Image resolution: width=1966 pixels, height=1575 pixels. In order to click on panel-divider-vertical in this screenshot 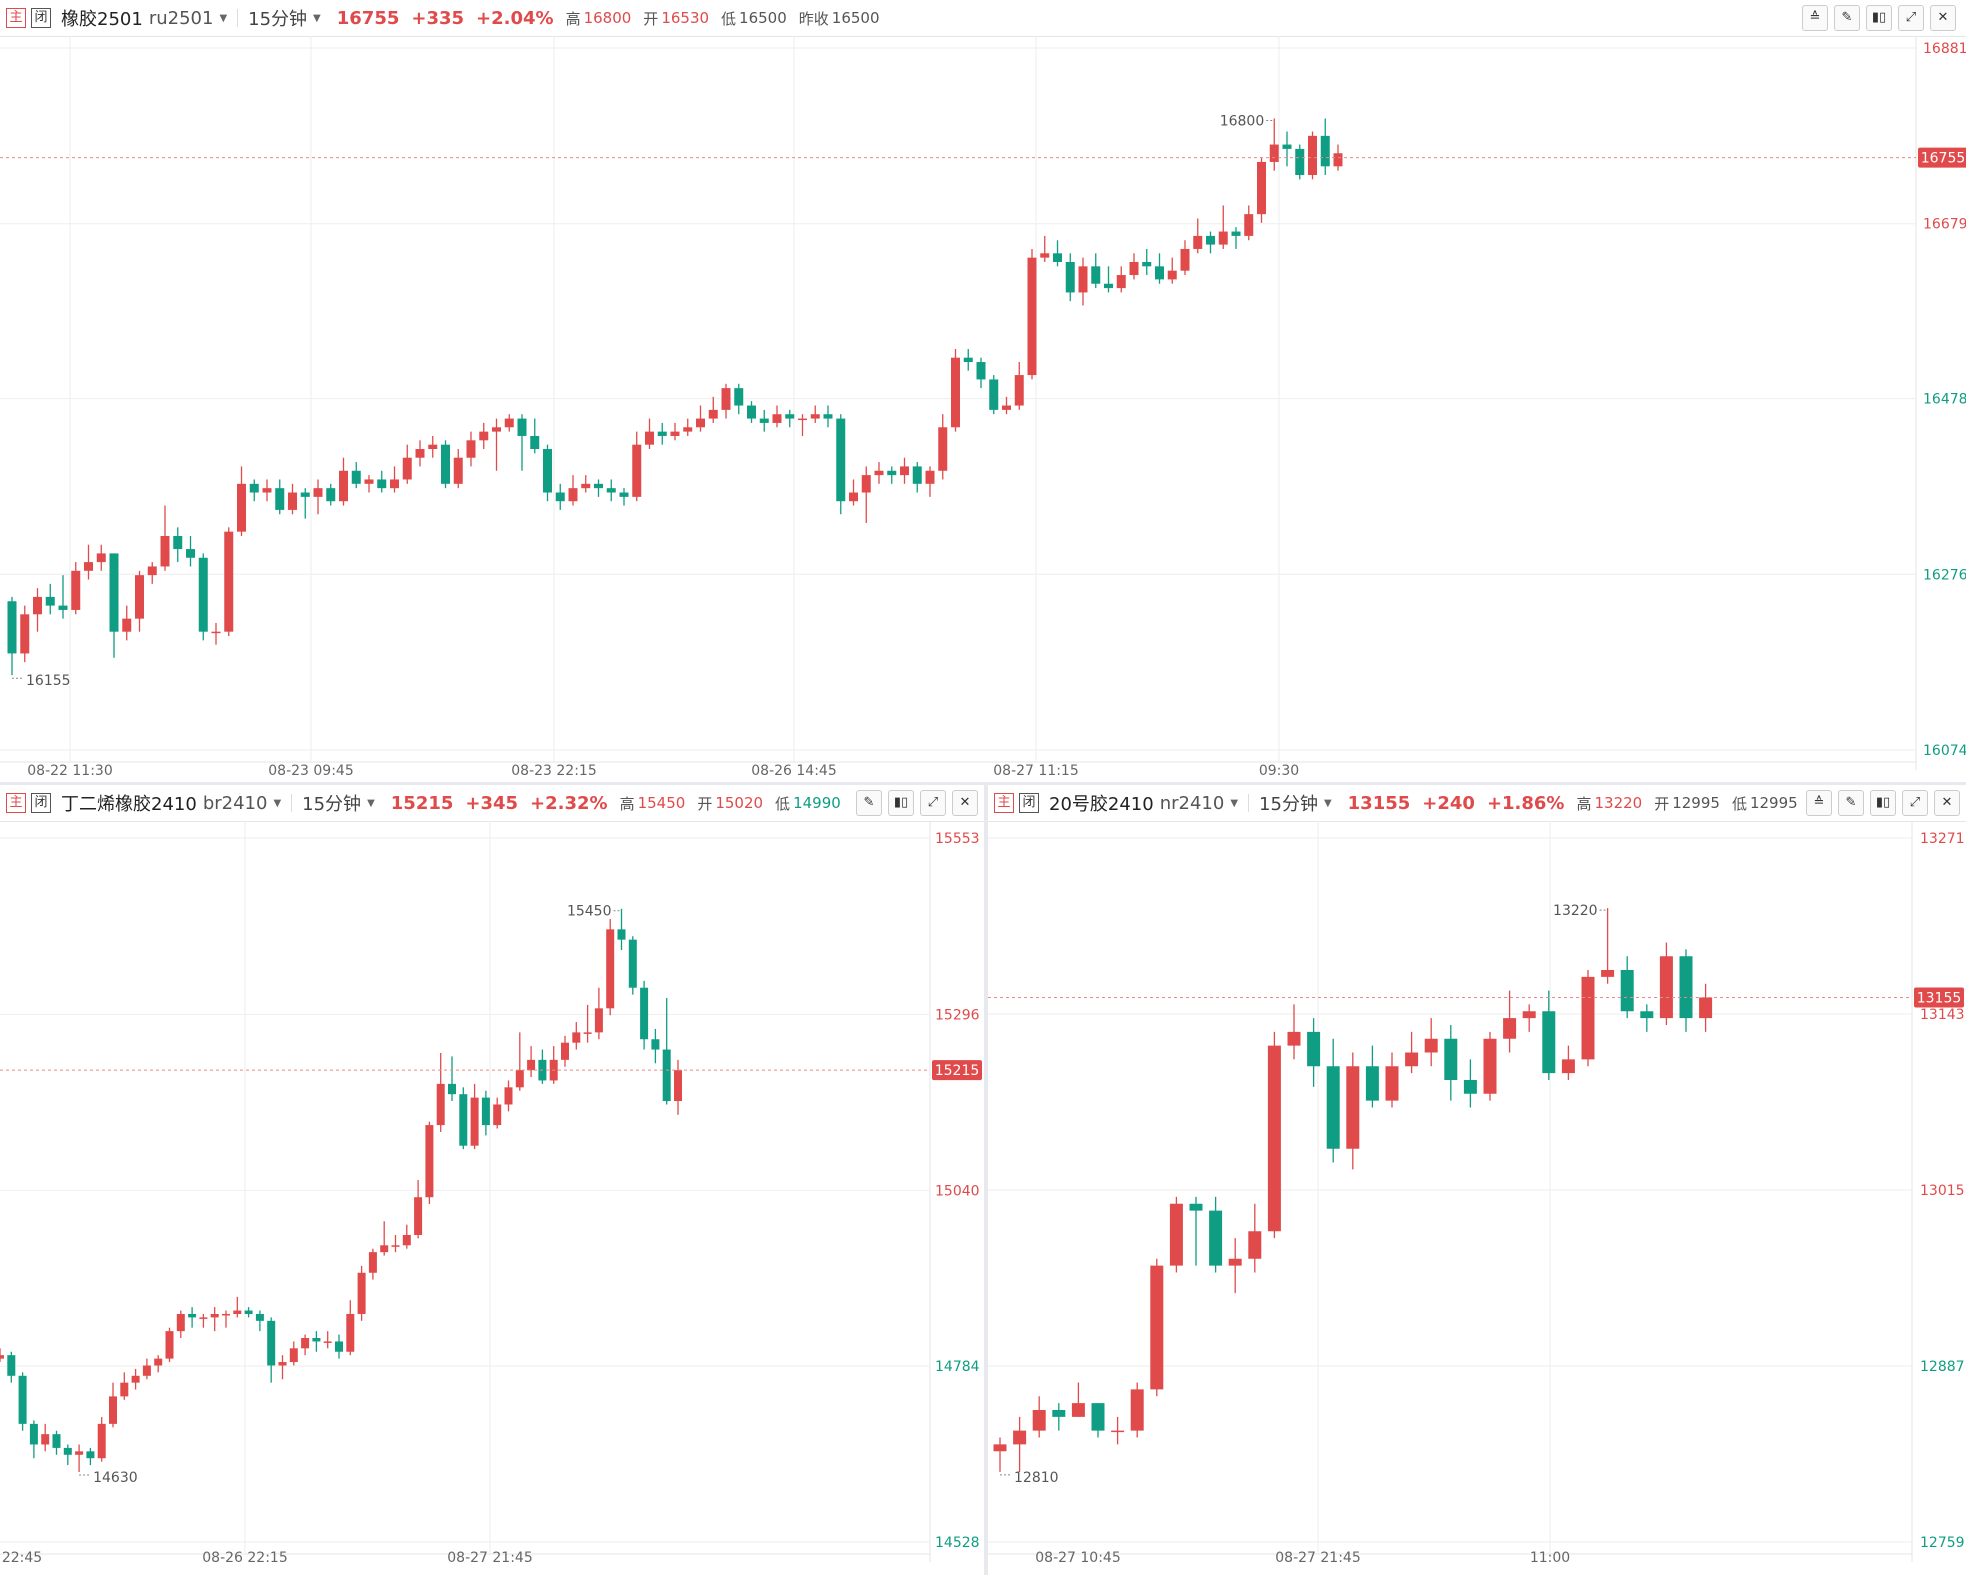, I will do `click(986, 1180)`.